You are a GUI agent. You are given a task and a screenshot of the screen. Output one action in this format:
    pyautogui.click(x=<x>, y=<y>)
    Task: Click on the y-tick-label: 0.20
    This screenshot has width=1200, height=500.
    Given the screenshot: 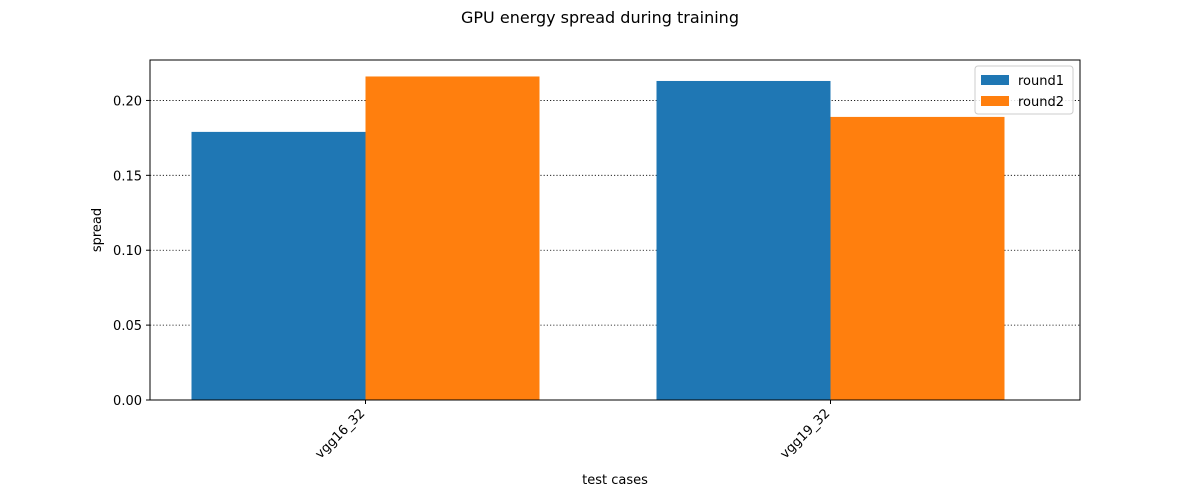 What is the action you would take?
    pyautogui.click(x=127, y=101)
    